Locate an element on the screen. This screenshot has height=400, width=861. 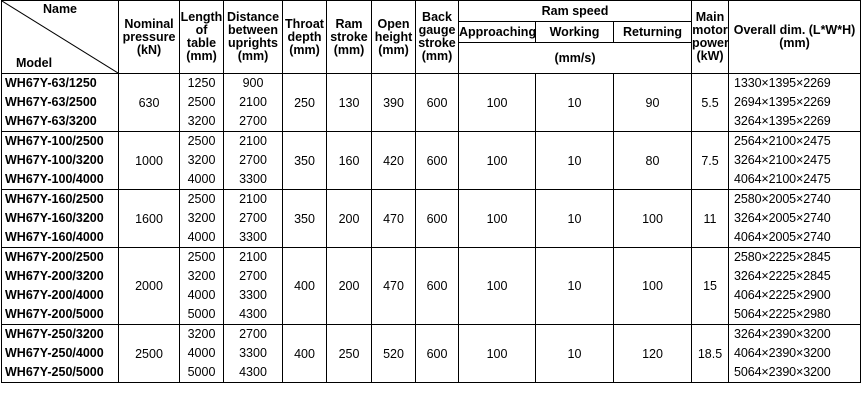
model-name: WH67Y-200/2500 is located at coordinates (54, 257).